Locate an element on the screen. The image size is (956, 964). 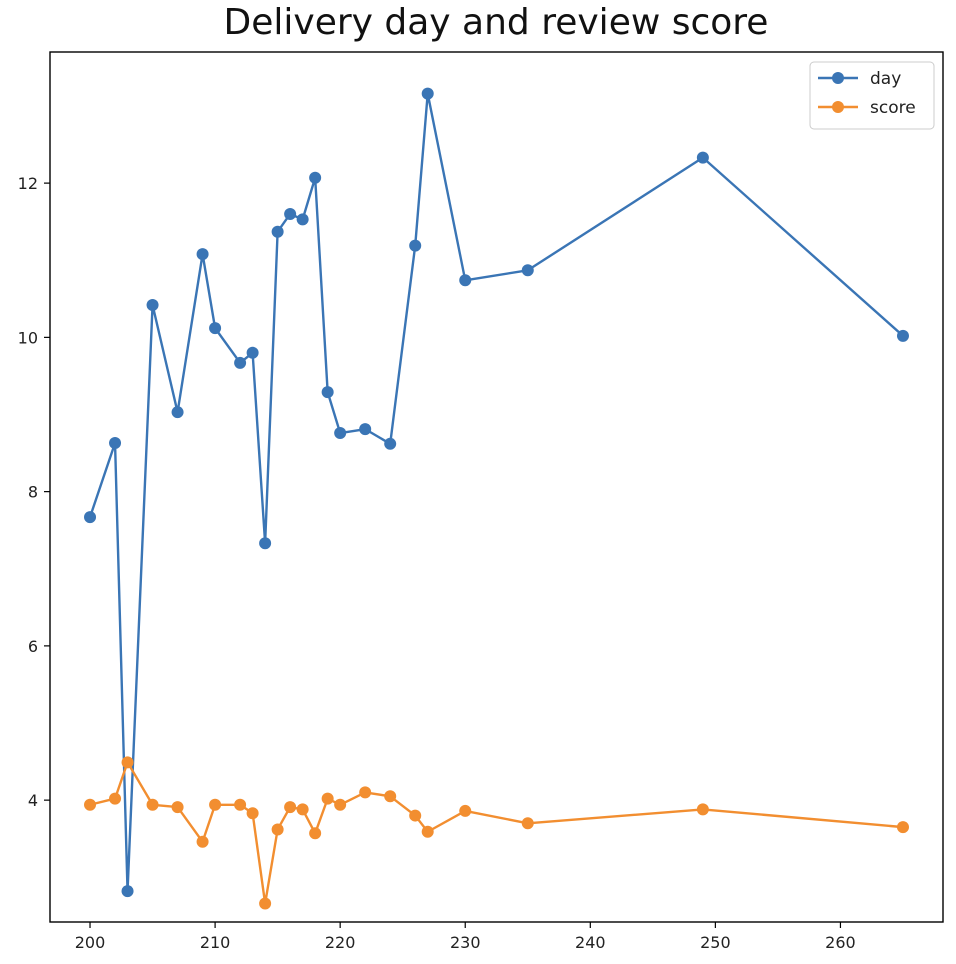
y-tick-label: 8 is located at coordinates (33, 492).